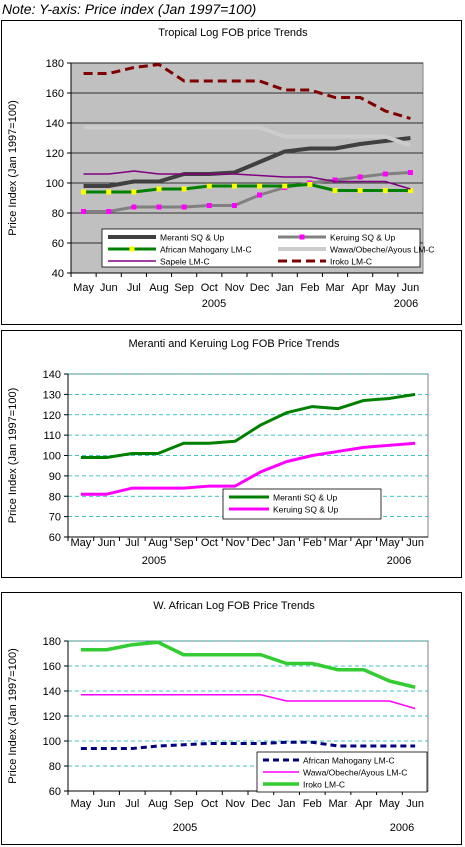  I want to click on series-line-keruing-sq-up, so click(247, 192).